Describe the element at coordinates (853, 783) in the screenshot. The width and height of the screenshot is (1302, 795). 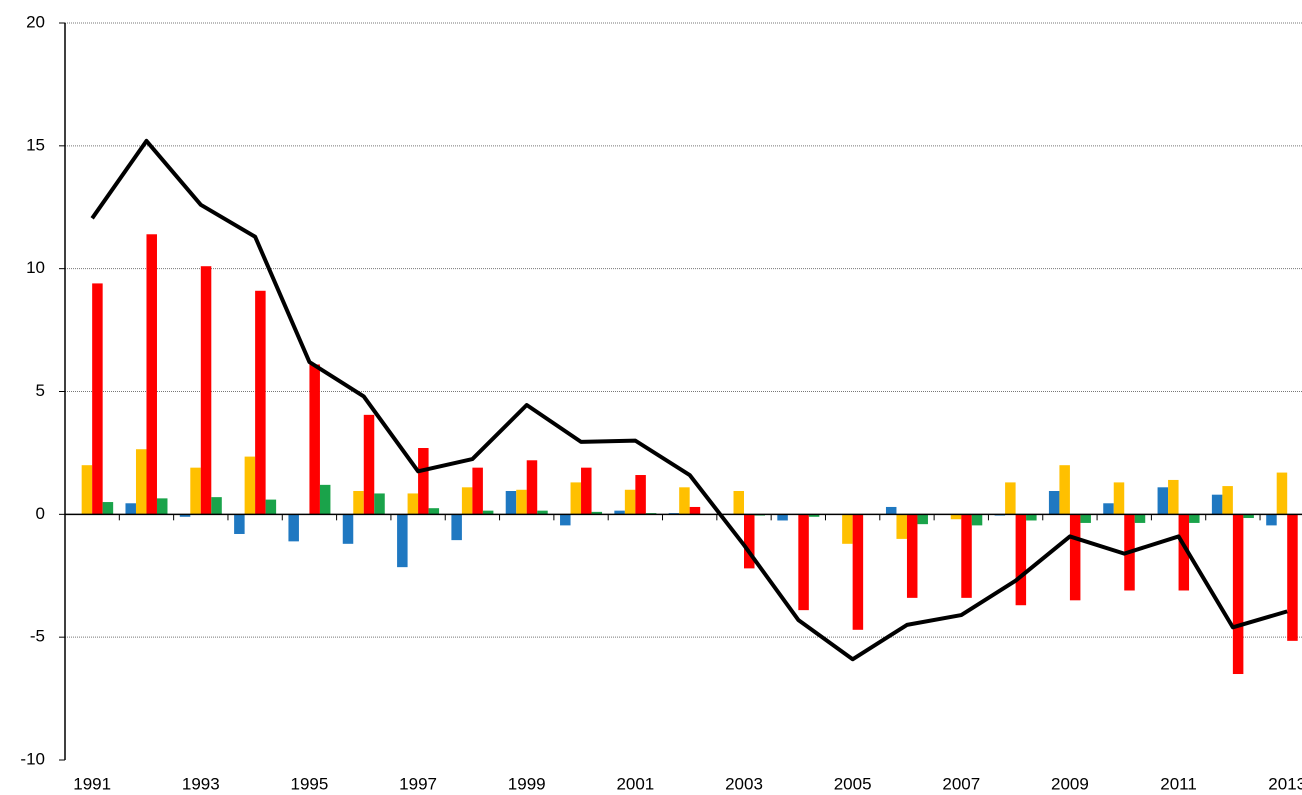
I see `x-tick-label: 2005` at that location.